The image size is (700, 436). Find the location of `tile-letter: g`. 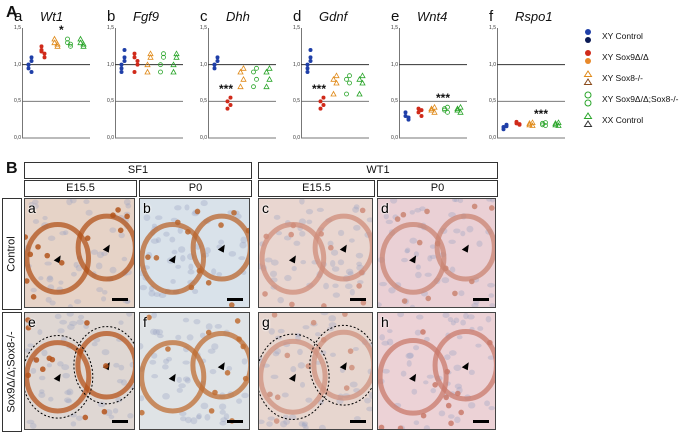

tile-letter: g is located at coordinates (266, 322).